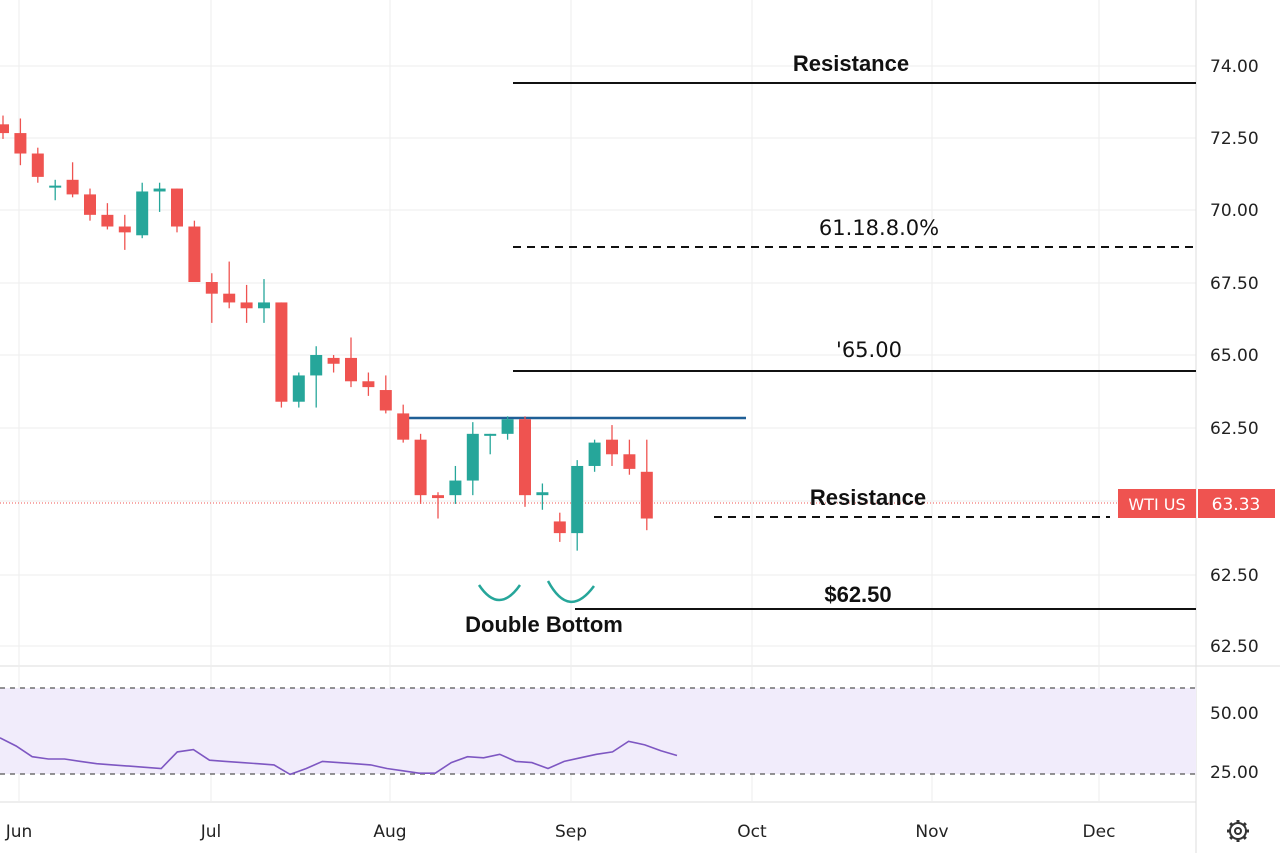 The image size is (1280, 853). What do you see at coordinates (1234, 714) in the screenshot?
I see `rsi-tick-label: 50.00` at bounding box center [1234, 714].